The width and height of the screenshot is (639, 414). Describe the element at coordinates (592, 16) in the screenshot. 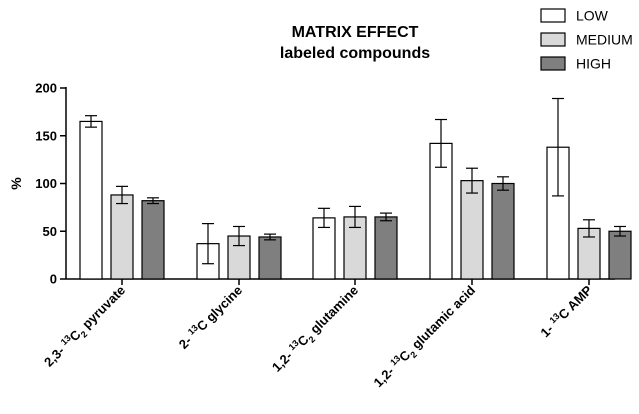

I see `legend-label: LOW` at that location.